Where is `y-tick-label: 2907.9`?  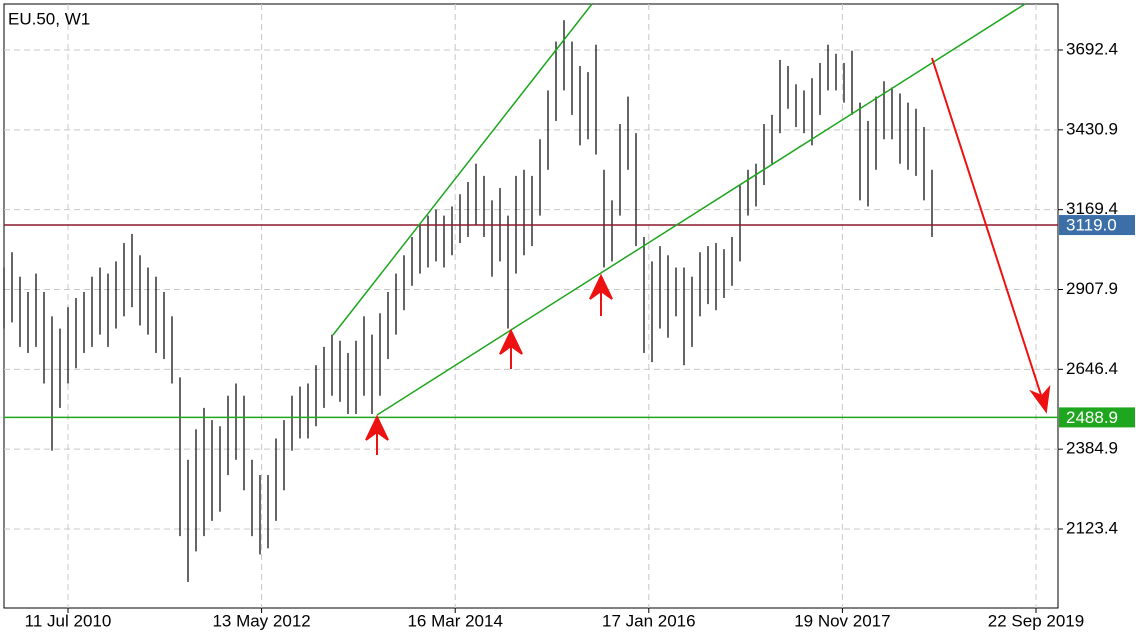 y-tick-label: 2907.9 is located at coordinates (1092, 288).